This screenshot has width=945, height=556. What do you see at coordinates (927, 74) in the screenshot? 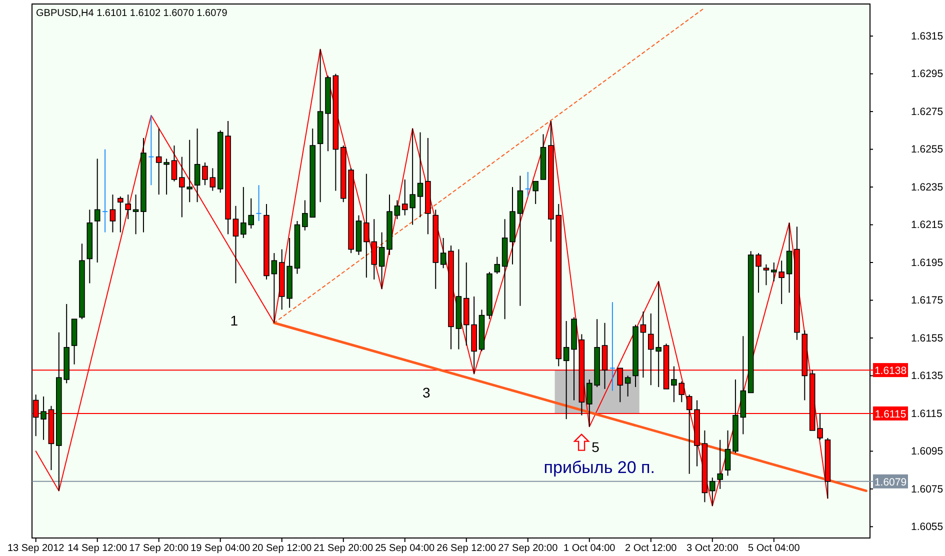
I see `y-tick-label: 1.6295` at bounding box center [927, 74].